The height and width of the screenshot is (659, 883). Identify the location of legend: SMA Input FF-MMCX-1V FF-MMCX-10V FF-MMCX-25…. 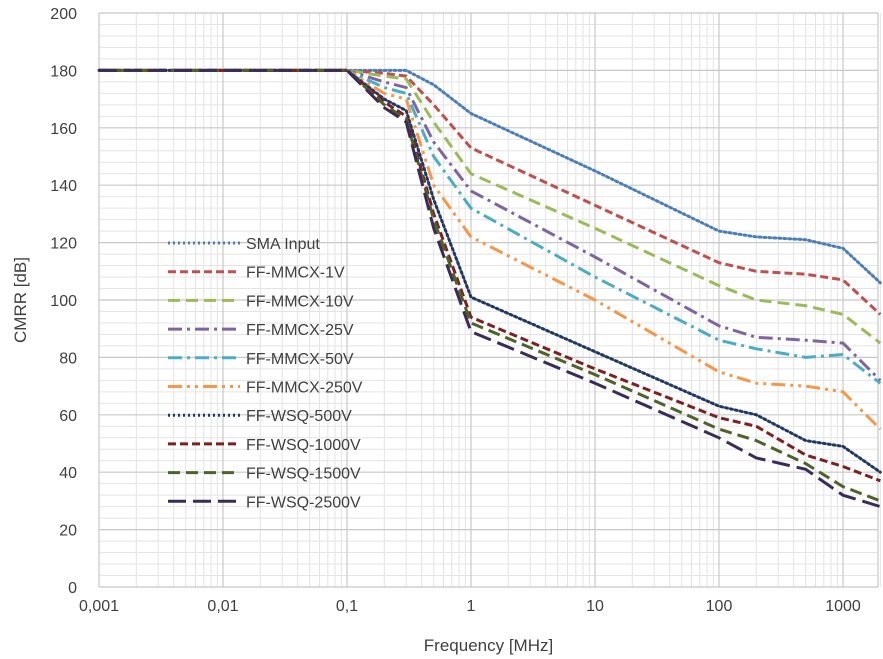
(265, 373).